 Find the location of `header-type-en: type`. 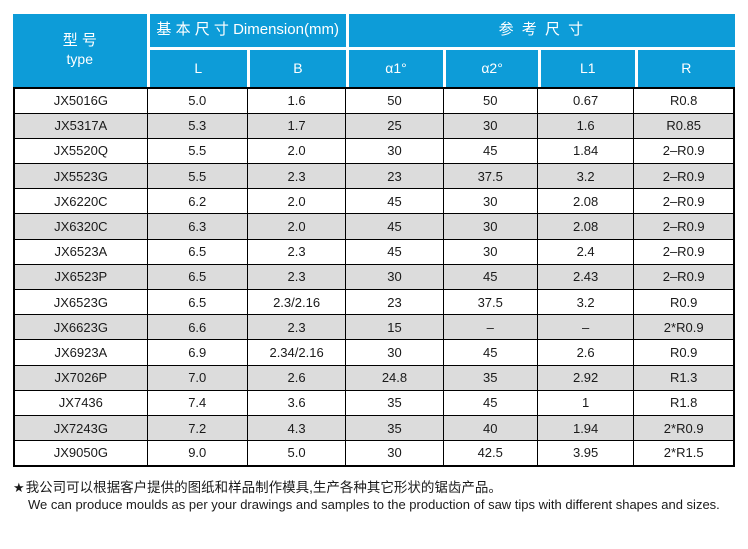

header-type-en: type is located at coordinates (80, 59).